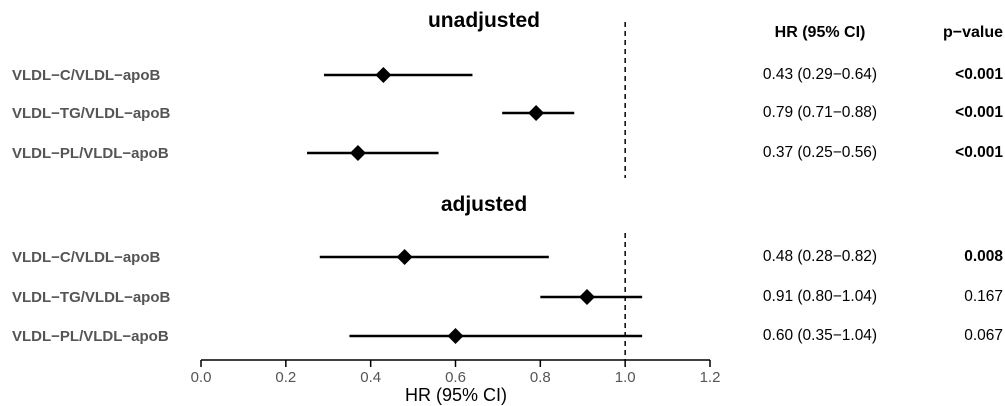  Describe the element at coordinates (820, 335) in the screenshot. I see `hr-ci-text: 0.60 (0.35−1.04)` at that location.